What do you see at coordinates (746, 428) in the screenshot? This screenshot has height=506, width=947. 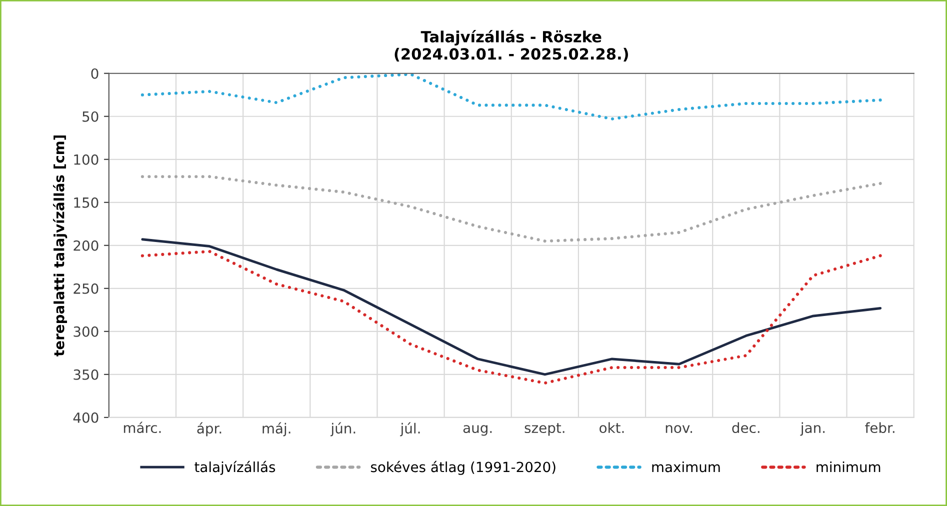 I see `x-tick-label: dec.` at bounding box center [746, 428].